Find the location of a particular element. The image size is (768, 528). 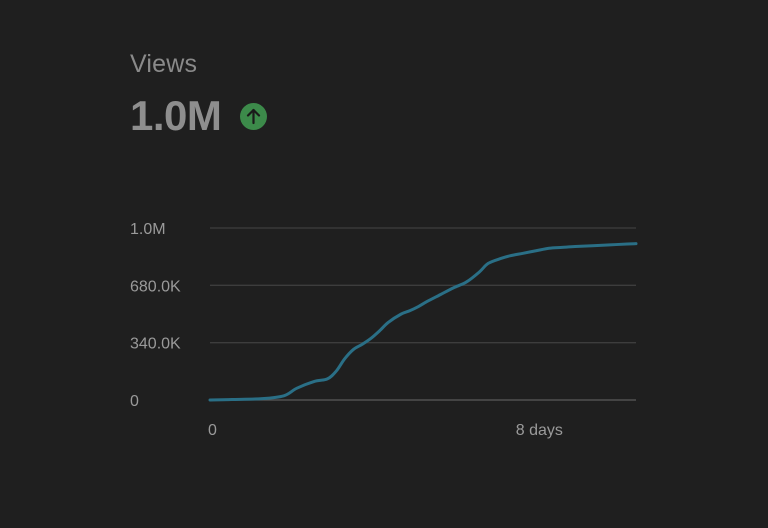

chart-y-axis: 0 340.0K 680.0K 1.0M is located at coordinates (155, 315).